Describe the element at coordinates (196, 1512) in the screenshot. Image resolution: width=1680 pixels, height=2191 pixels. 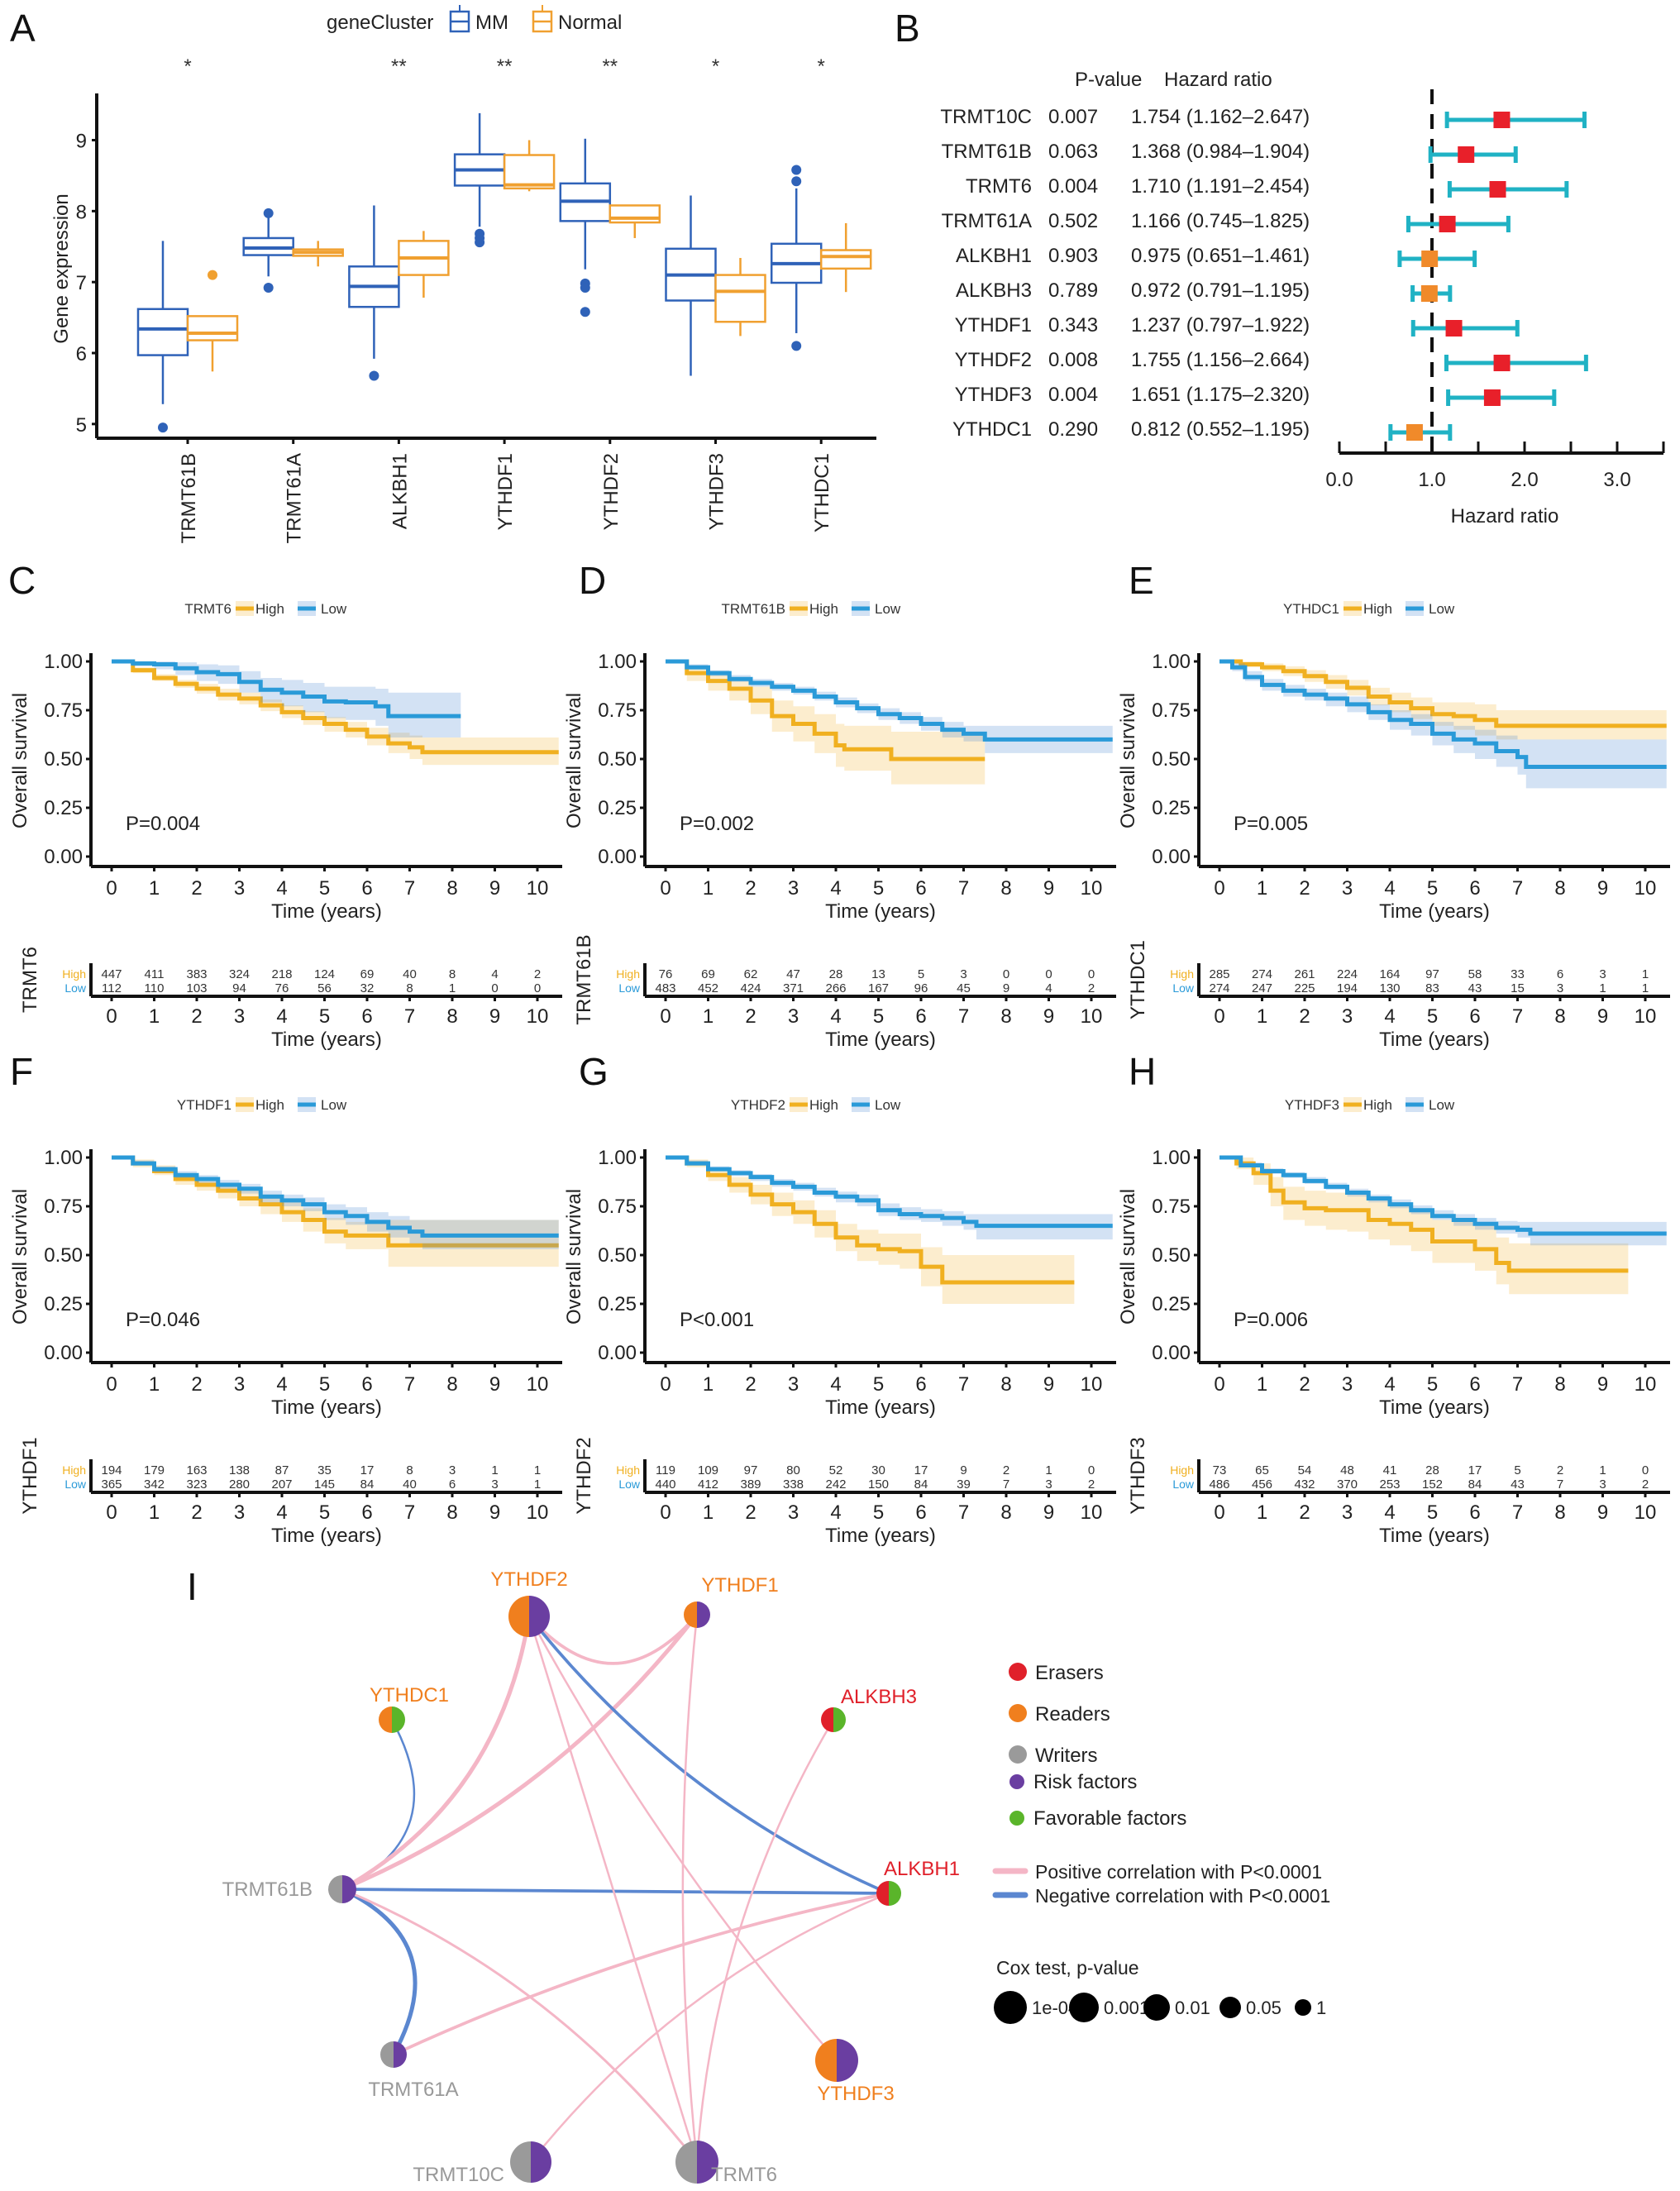
I see `risk-x-tick-label: 2` at that location.